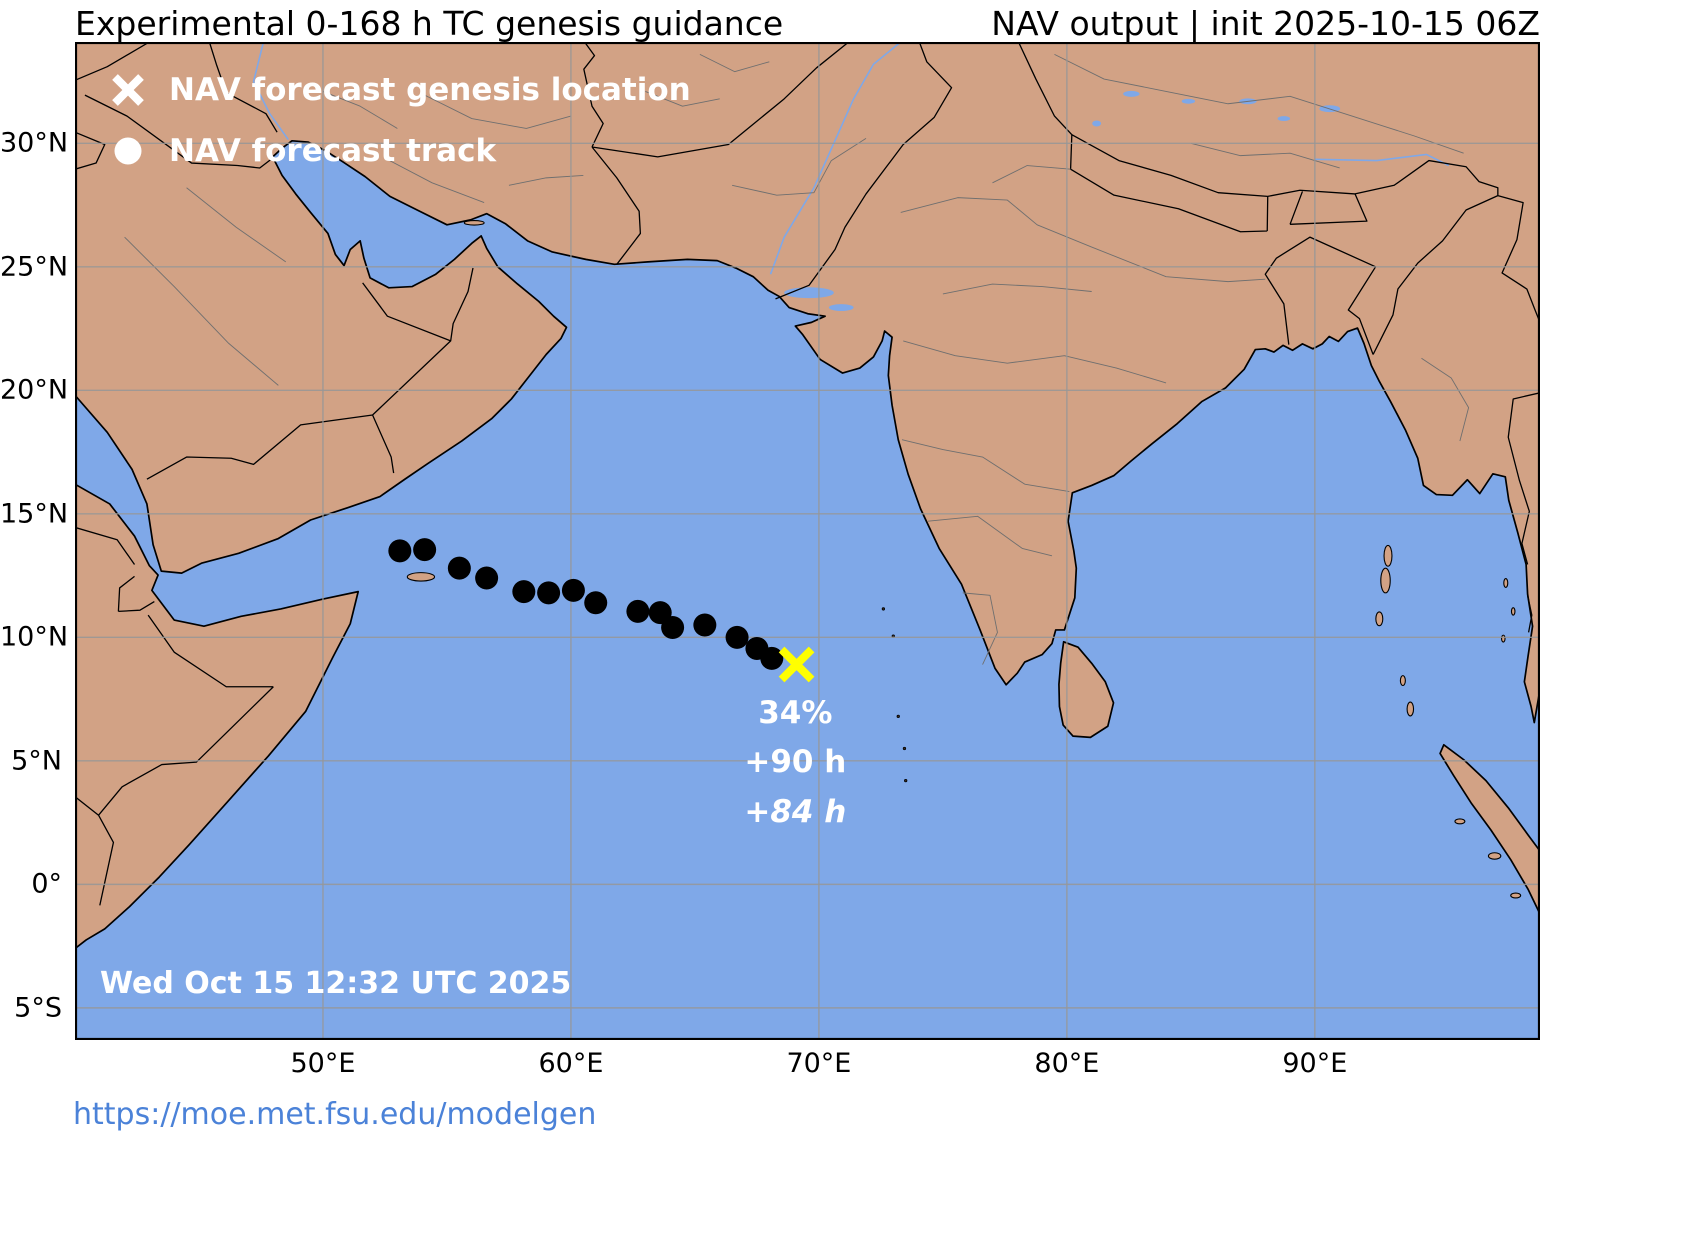  What do you see at coordinates (1379, 619) in the screenshot?
I see `island-andaman-little` at bounding box center [1379, 619].